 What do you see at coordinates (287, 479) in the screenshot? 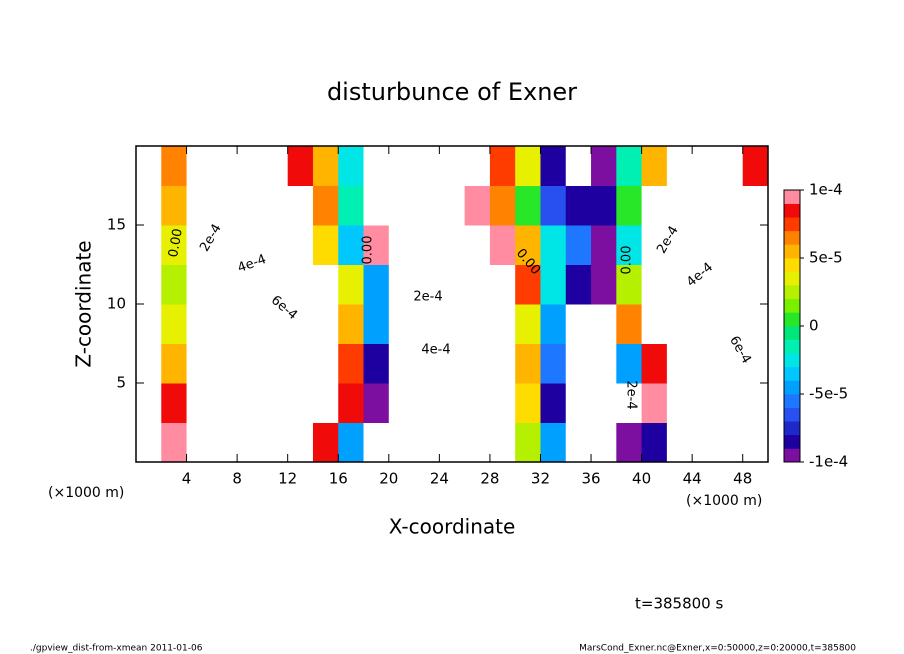
I see `x-tick-label: 12` at bounding box center [287, 479].